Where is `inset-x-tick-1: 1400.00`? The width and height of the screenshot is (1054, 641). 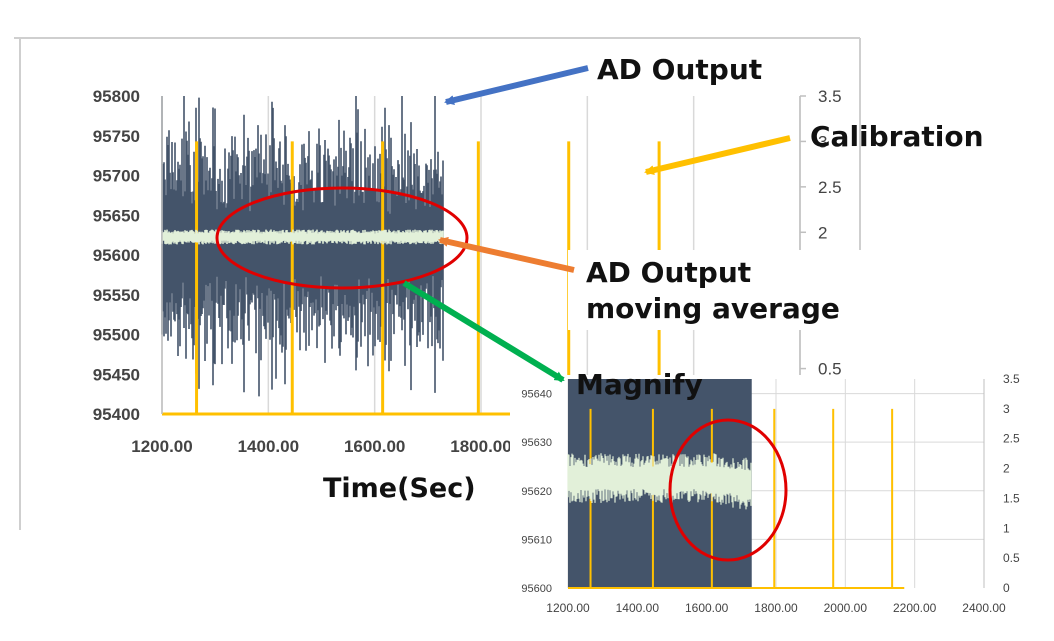
inset-x-tick-1: 1400.00 is located at coordinates (638, 608).